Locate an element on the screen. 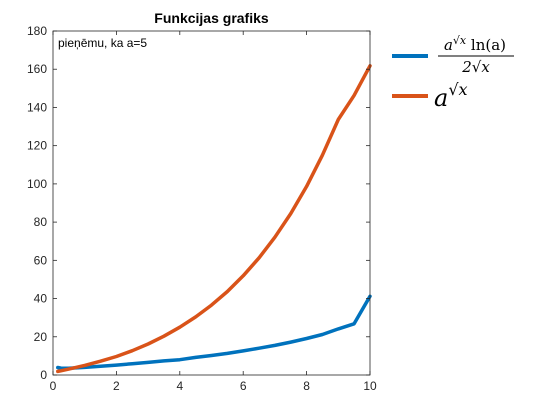  chart-title: Funkcijas grafiks is located at coordinates (211, 18).